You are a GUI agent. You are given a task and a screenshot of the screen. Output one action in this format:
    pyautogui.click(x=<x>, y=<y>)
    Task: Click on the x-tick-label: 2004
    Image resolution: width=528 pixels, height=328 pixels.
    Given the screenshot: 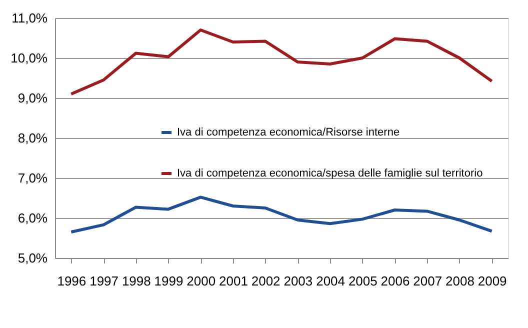 What is the action you would take?
    pyautogui.click(x=330, y=281)
    